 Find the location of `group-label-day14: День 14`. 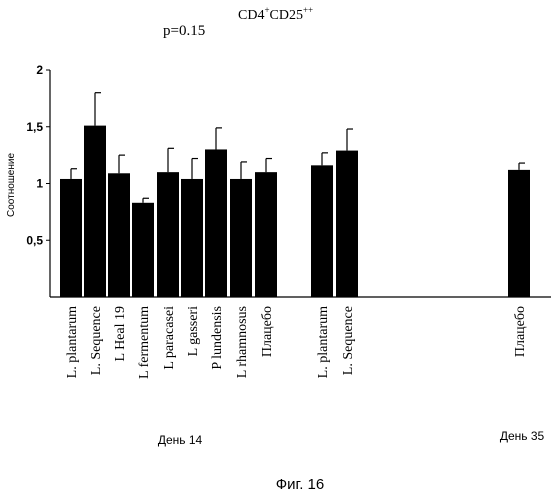

group-label-day14: День 14 is located at coordinates (180, 440).